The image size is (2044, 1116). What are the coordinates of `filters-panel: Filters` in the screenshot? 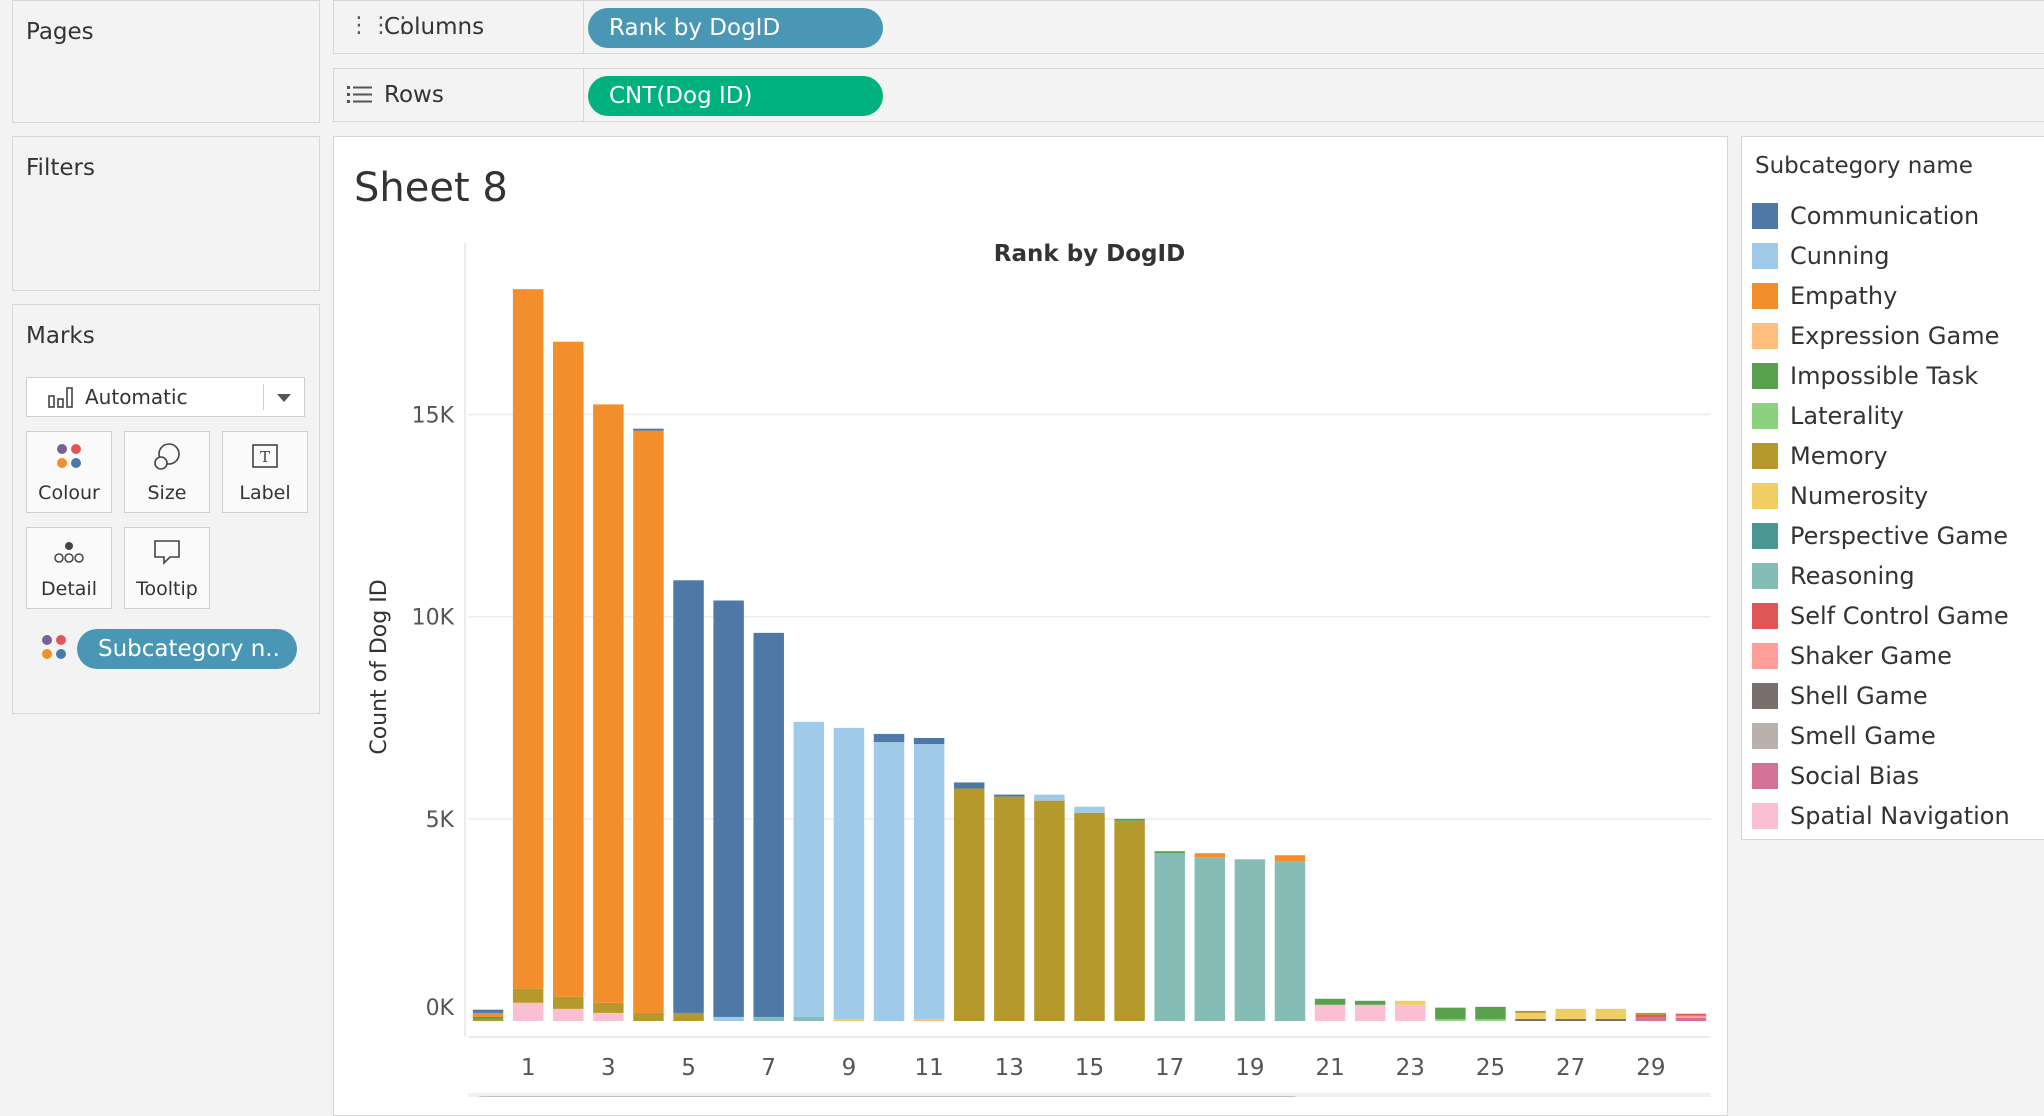 It's located at (166, 213).